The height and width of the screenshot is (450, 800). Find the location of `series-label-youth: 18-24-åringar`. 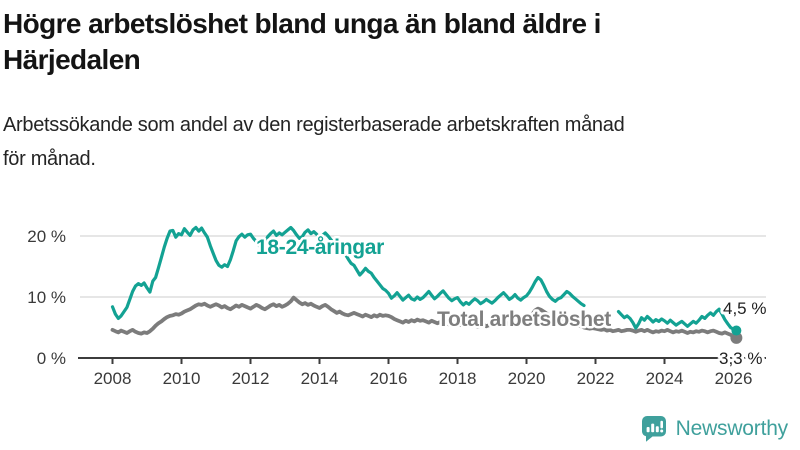

series-label-youth: 18-24-åringar is located at coordinates (320, 247).